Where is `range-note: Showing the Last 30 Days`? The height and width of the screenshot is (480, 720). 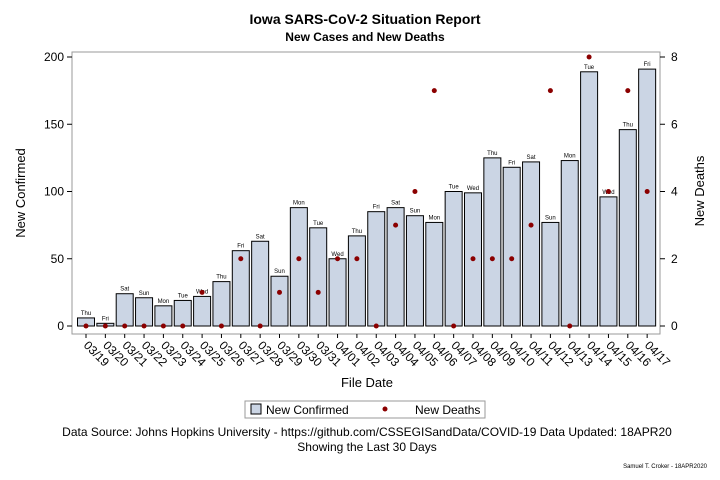
range-note: Showing the Last 30 Days is located at coordinates (366, 447).